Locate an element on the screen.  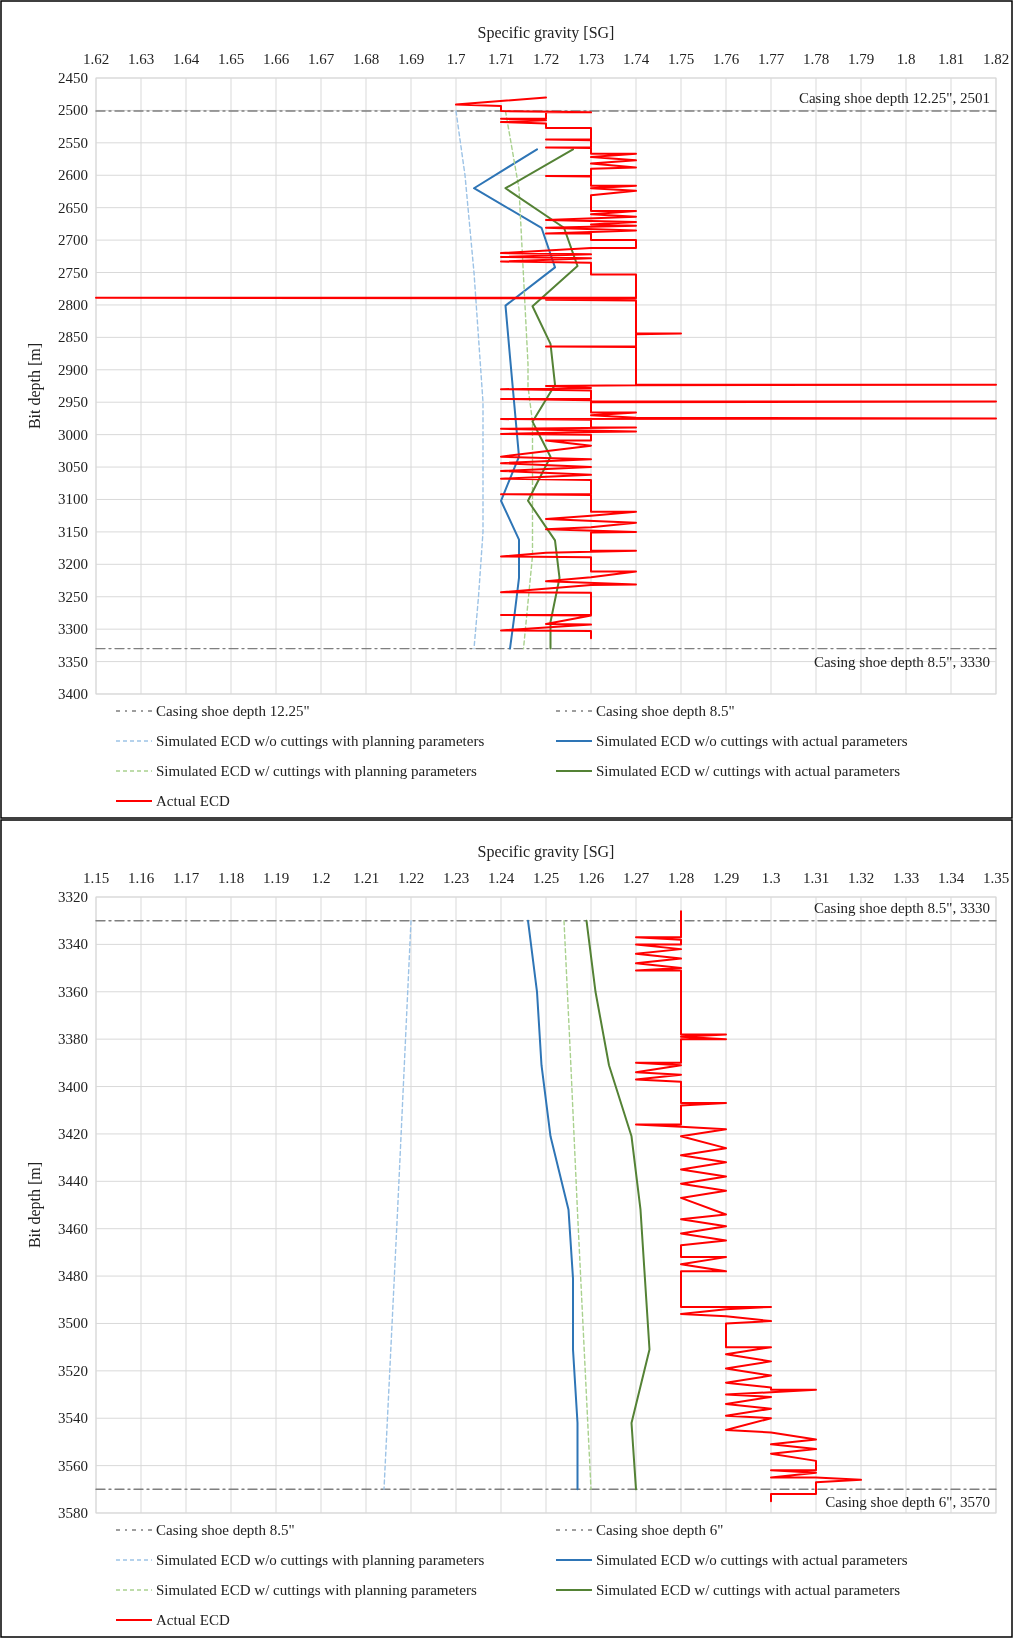
x-tick-label: 1.78 is located at coordinates (816, 59).